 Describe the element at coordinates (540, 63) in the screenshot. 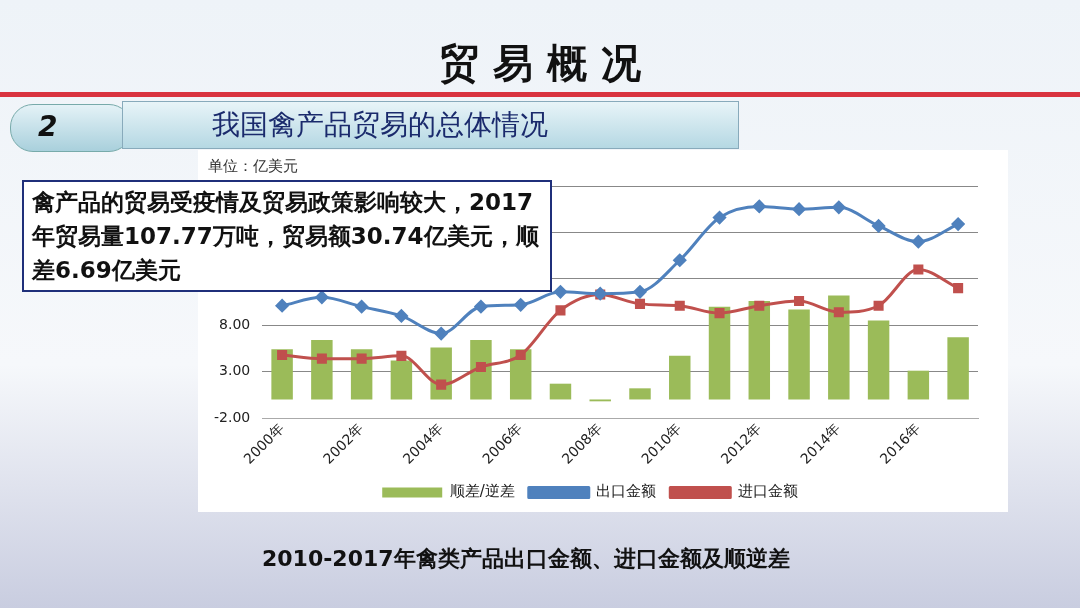

I see `chart-title: 贸 易 概 况` at that location.